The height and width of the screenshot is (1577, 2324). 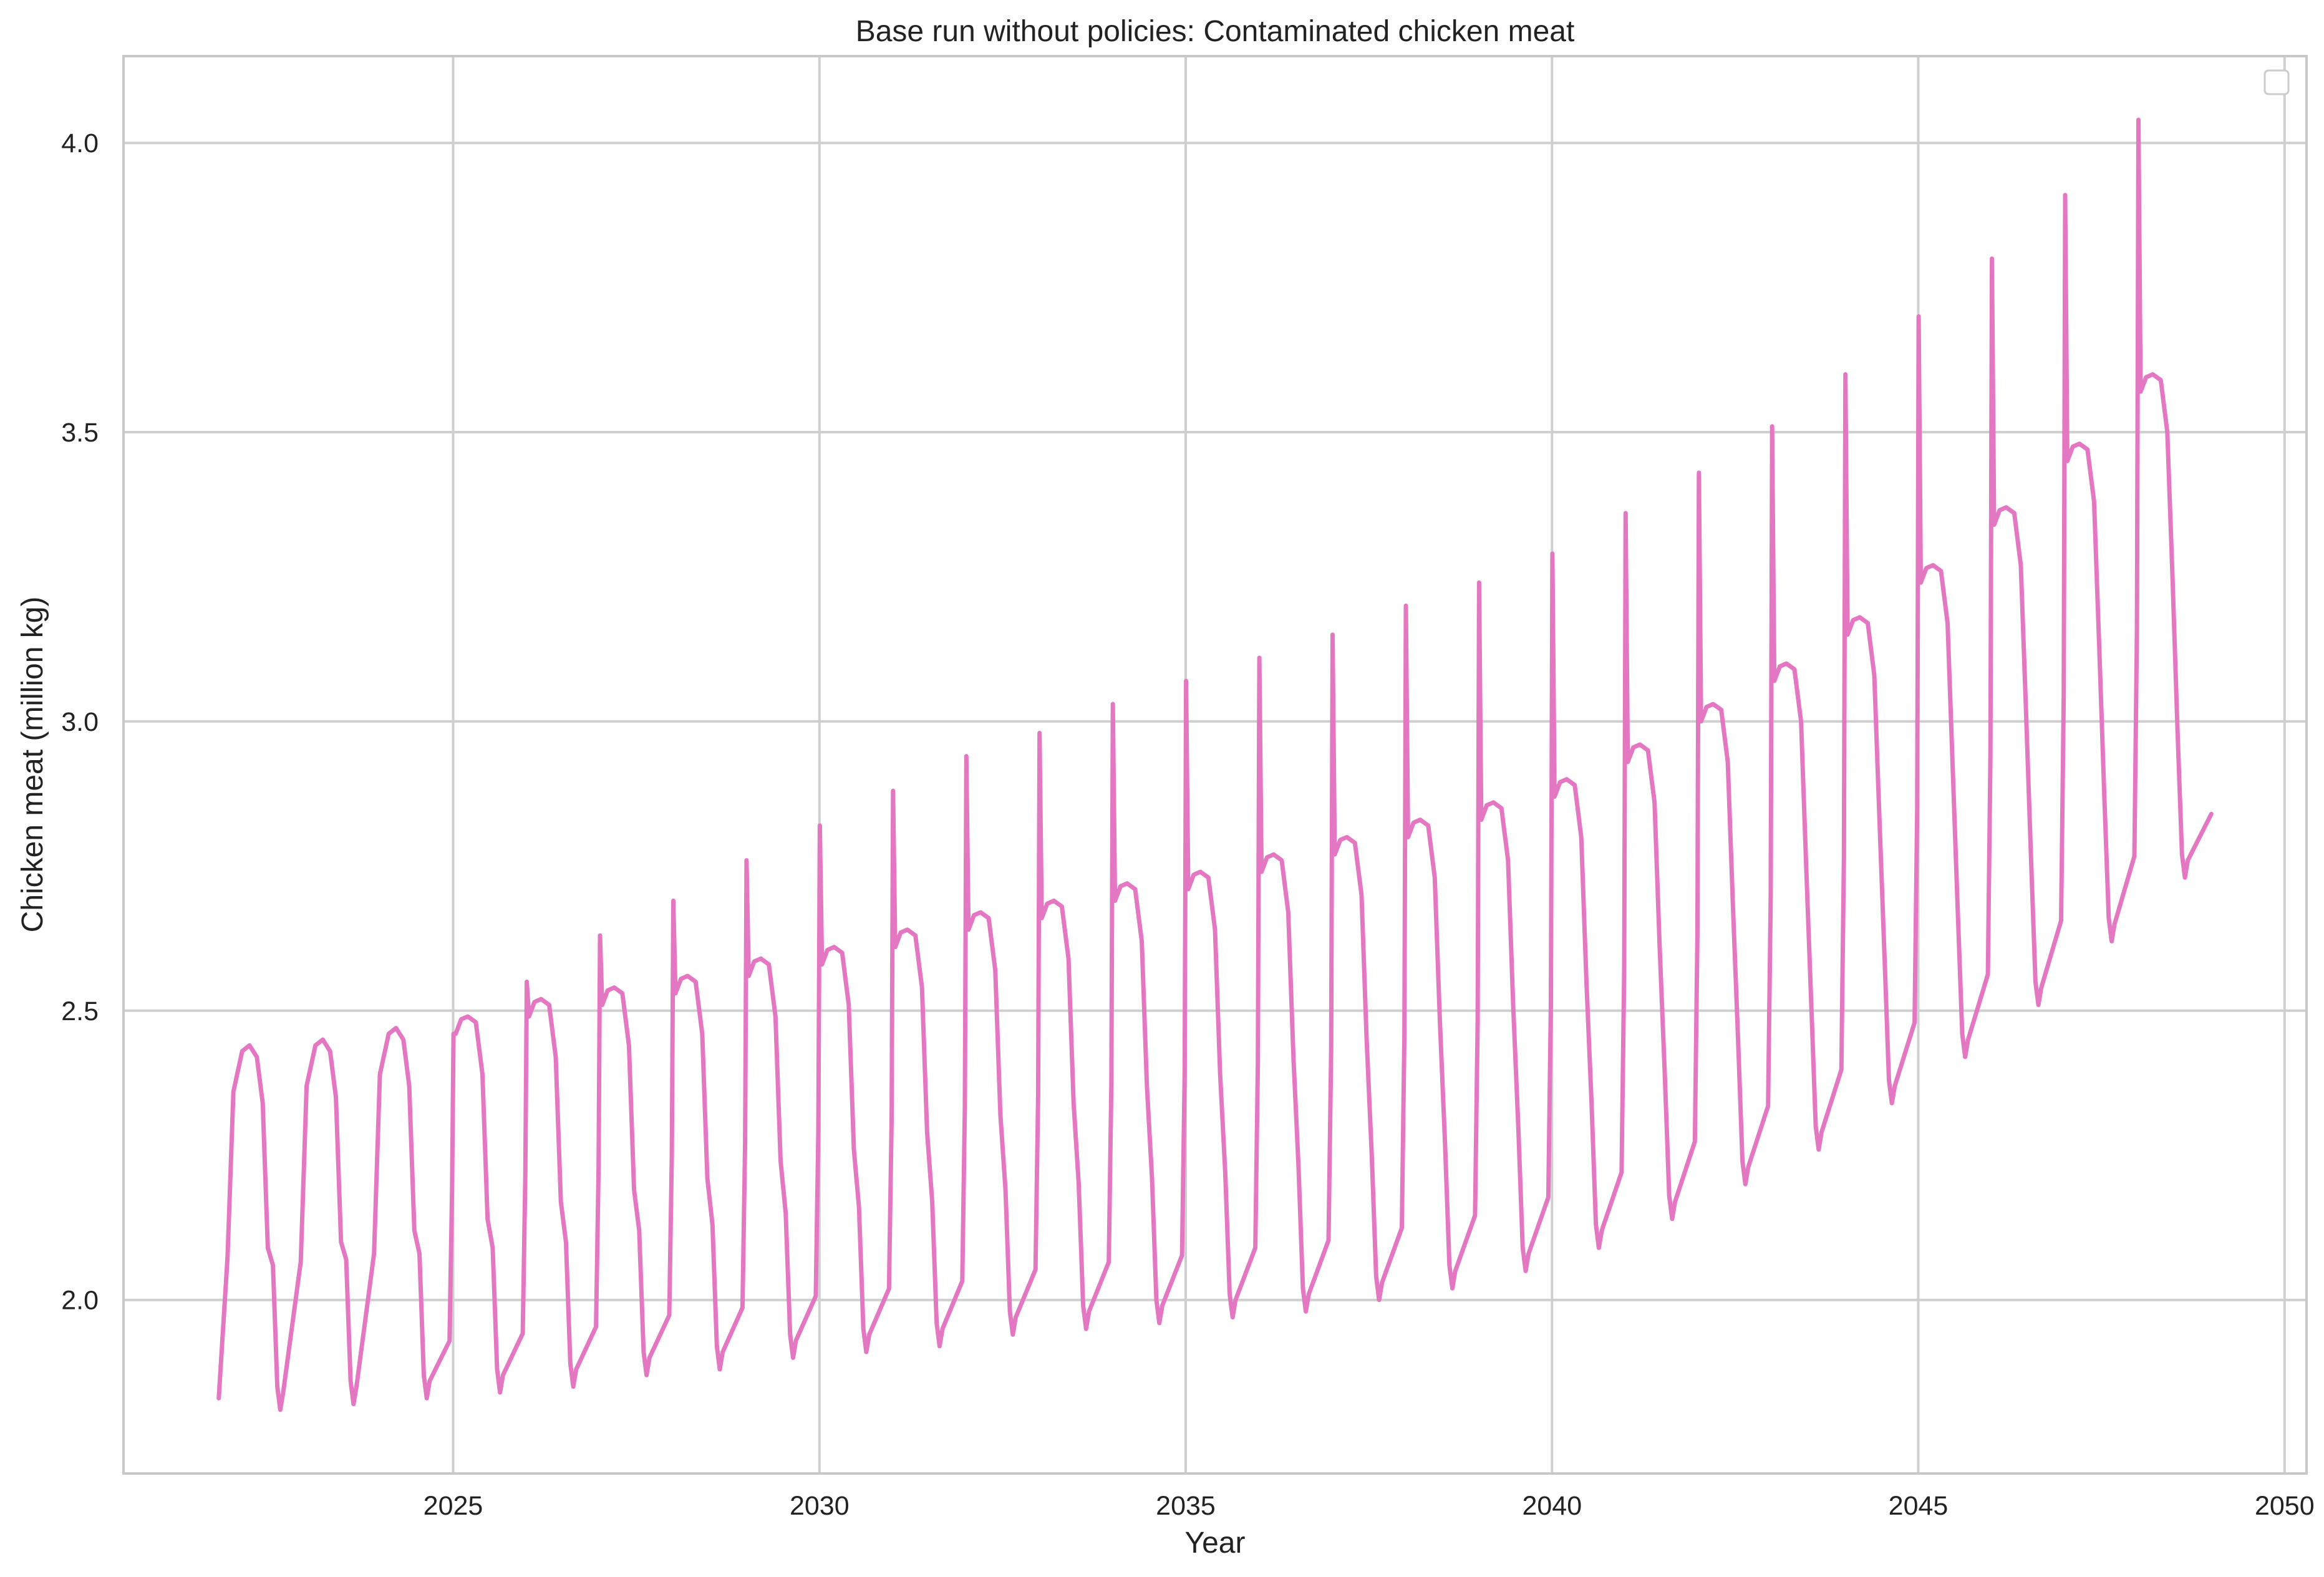 I want to click on y-tick-label: 4.0, so click(x=80, y=143).